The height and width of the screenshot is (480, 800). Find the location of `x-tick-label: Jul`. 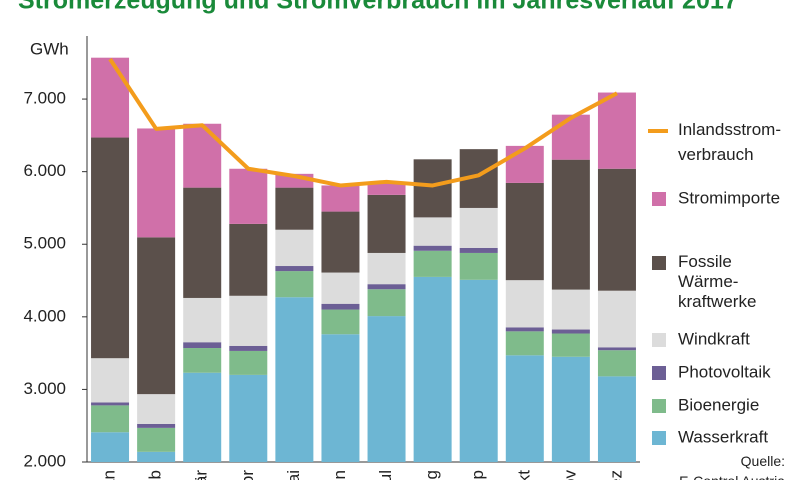

x-tick-label: Jul is located at coordinates (385, 475).